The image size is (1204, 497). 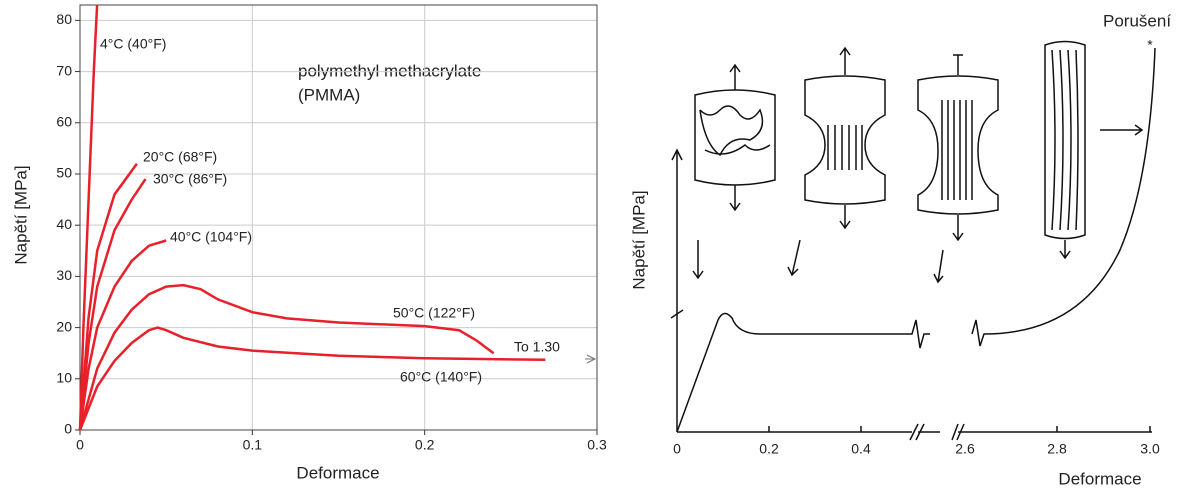 What do you see at coordinates (965, 449) in the screenshot?
I see `x-tick-label: 2.6` at bounding box center [965, 449].